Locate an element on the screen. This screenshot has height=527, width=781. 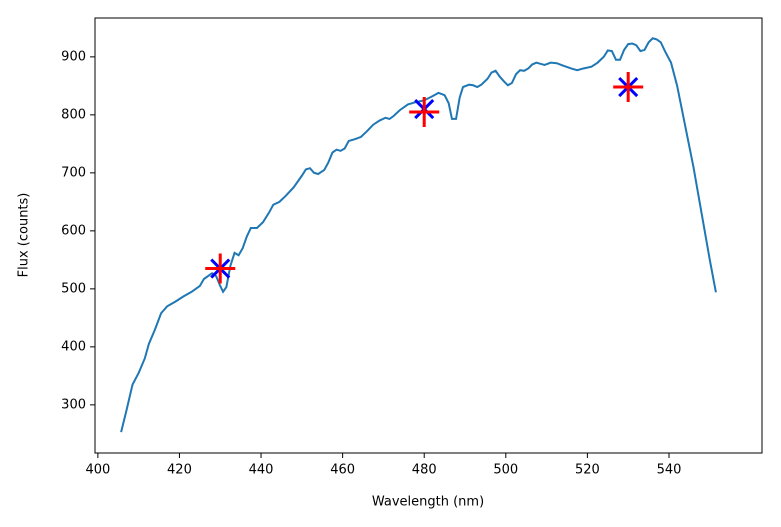
x-axis-label: Wavelength (nm) is located at coordinates (428, 502).